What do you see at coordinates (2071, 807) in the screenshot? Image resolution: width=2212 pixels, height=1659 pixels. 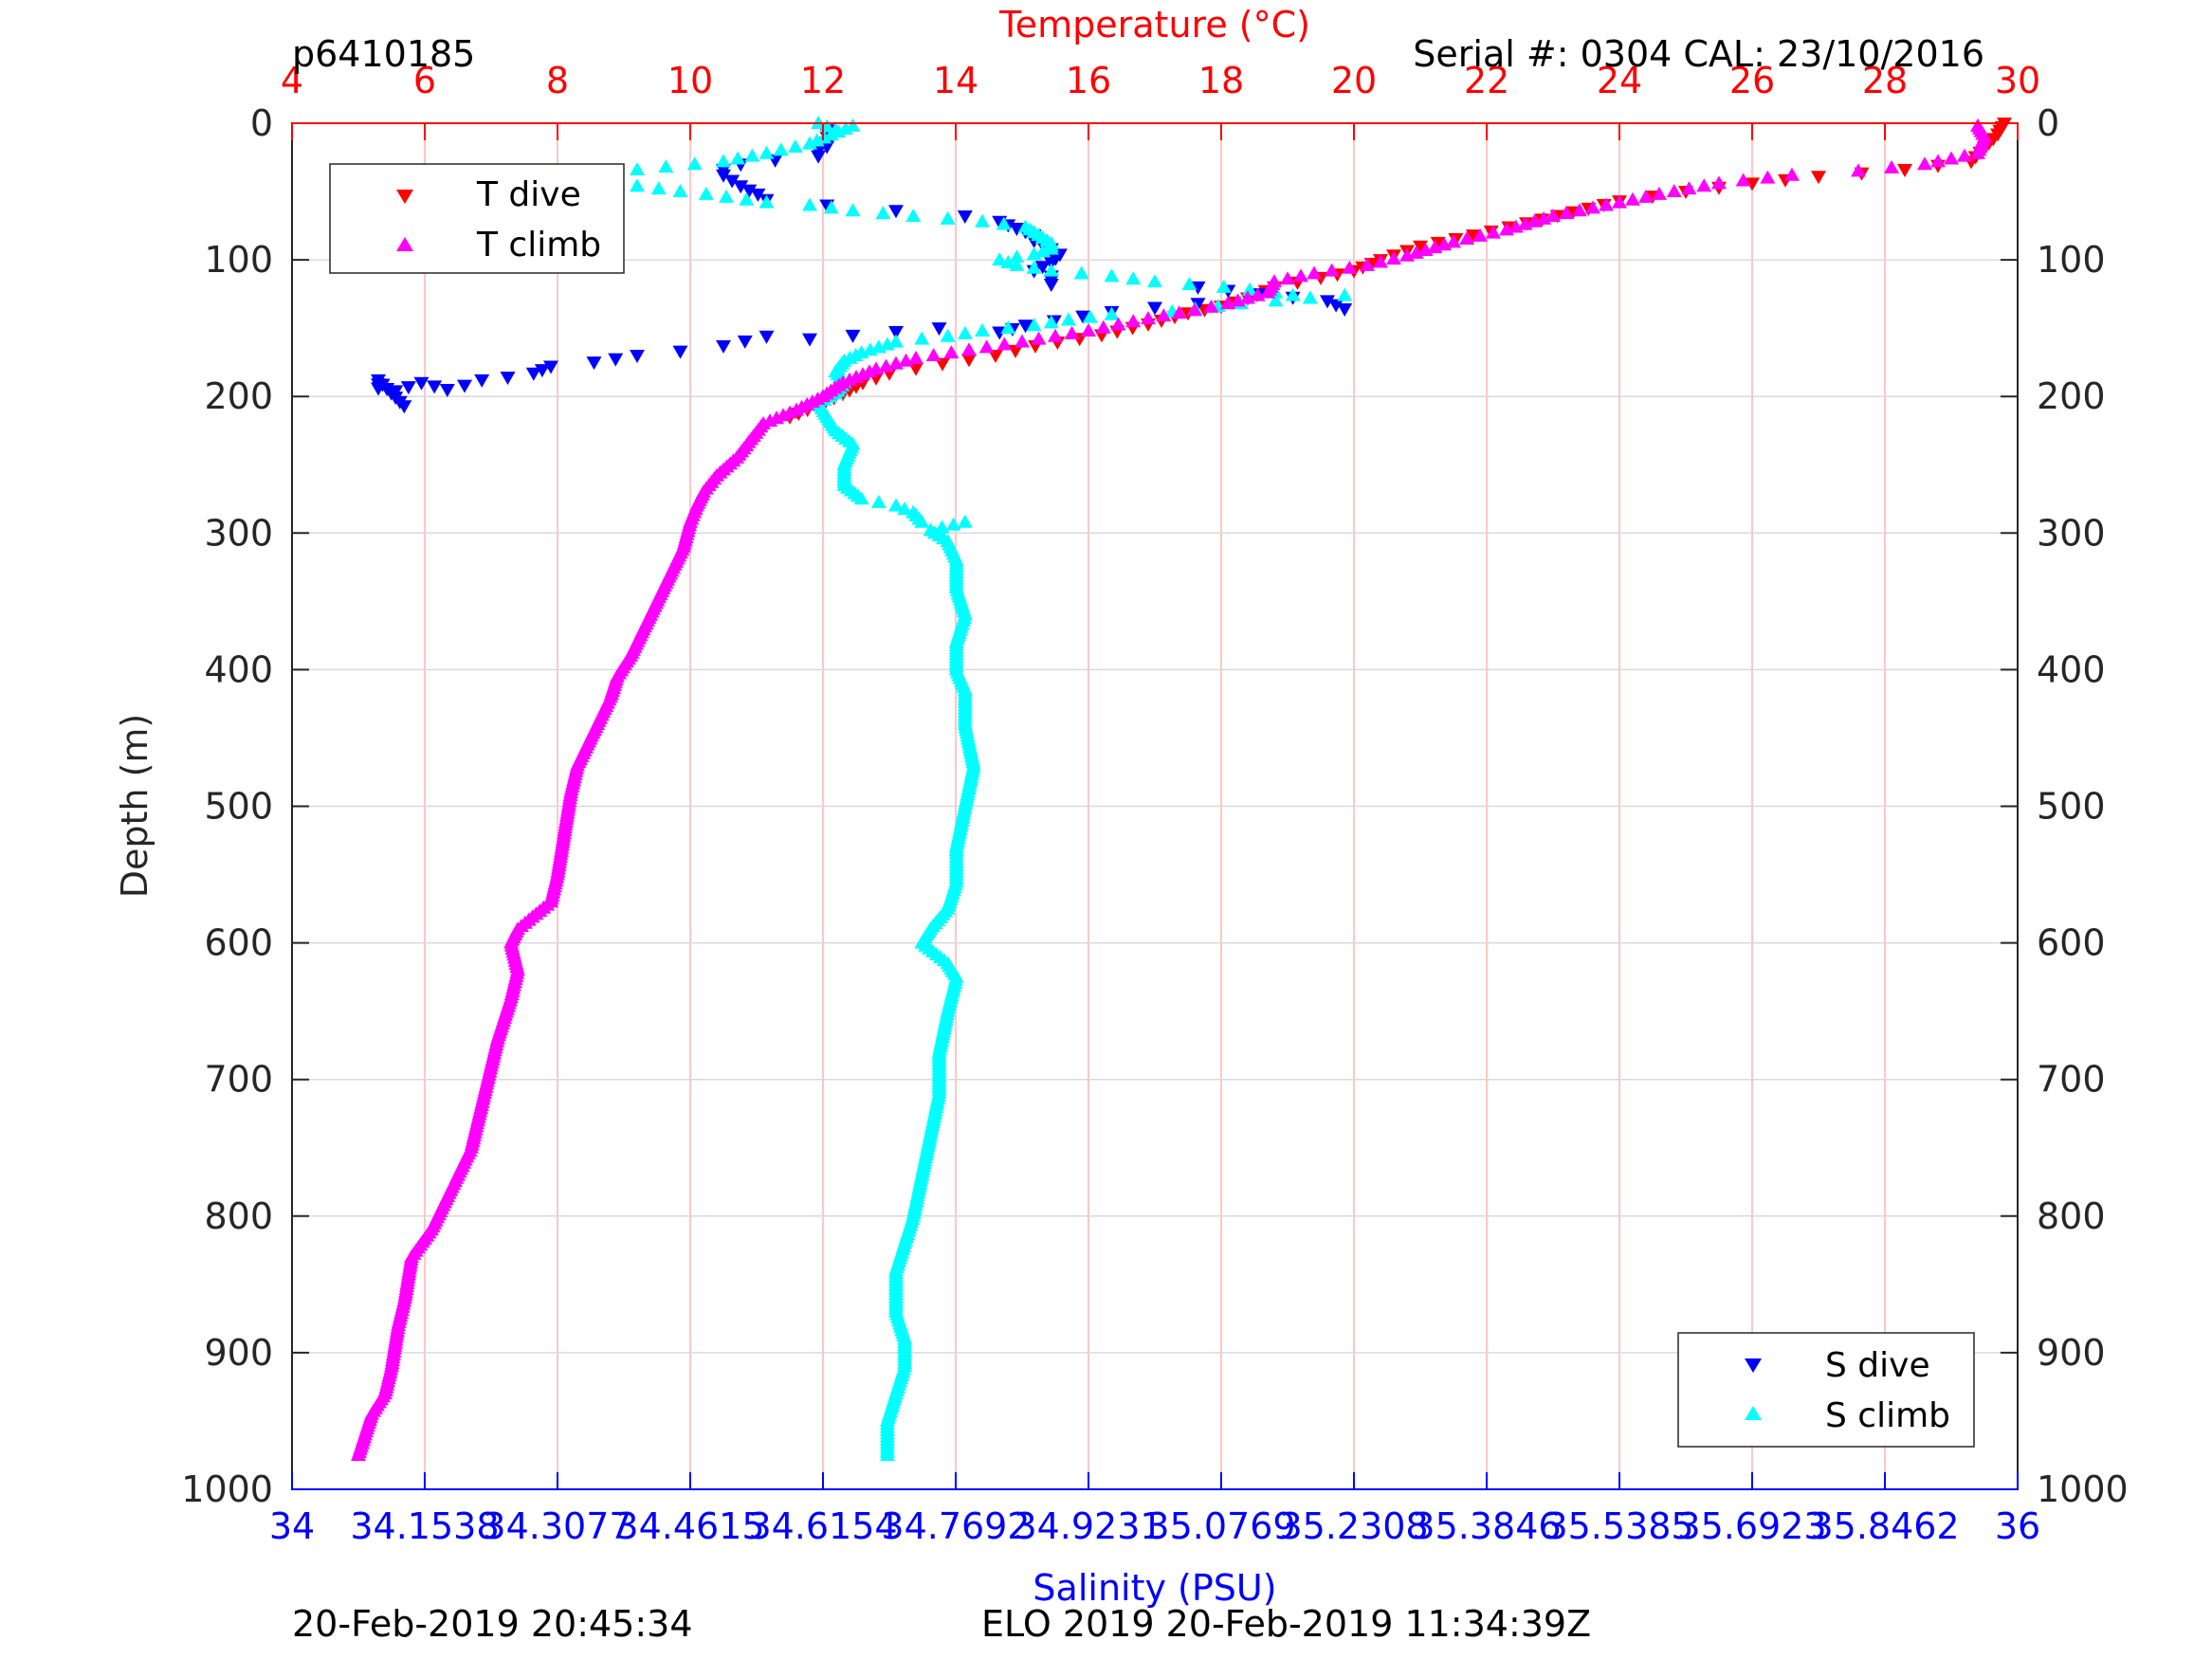 I see `y-tick-label-right: 500` at bounding box center [2071, 807].